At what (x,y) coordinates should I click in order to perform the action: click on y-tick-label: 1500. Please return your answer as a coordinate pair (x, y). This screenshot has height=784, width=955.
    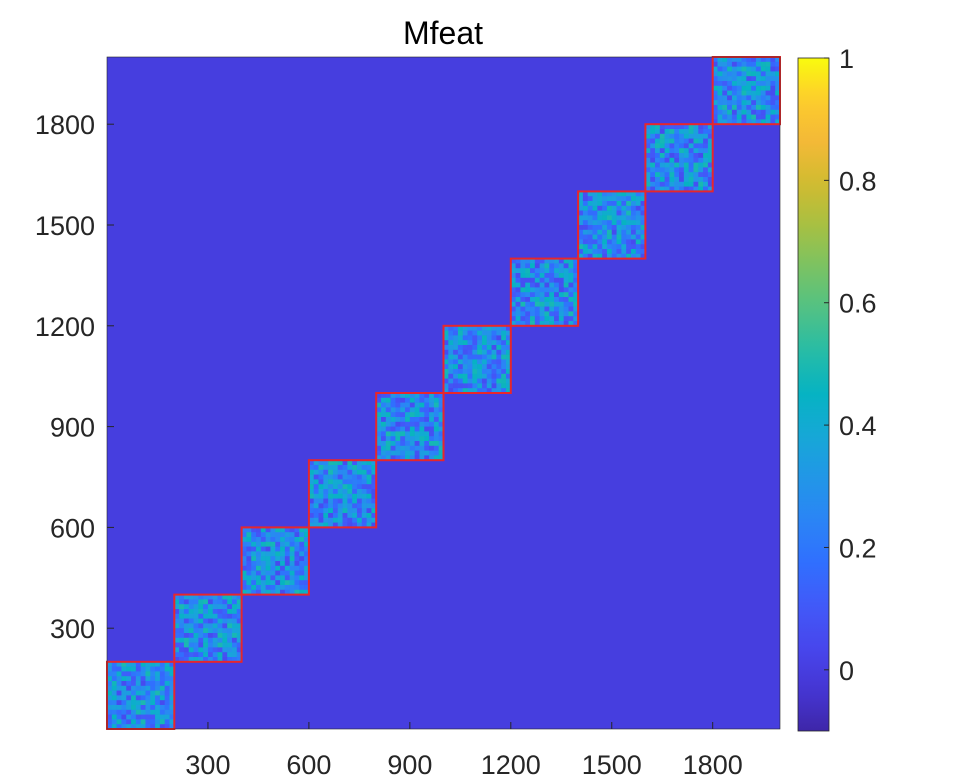
    Looking at the image, I should click on (65, 226).